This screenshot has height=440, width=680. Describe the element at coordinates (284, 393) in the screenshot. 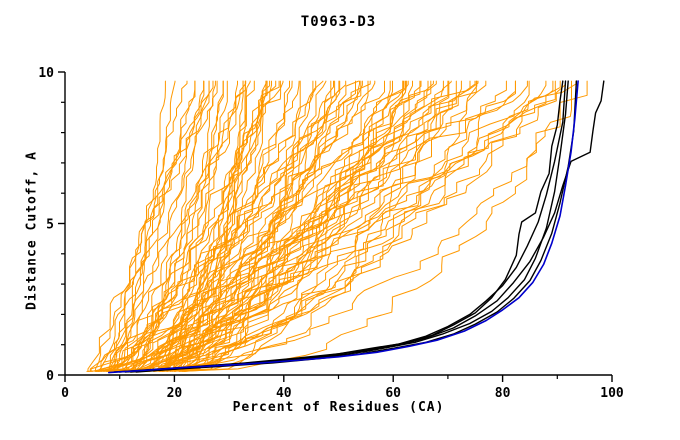

I see `x-tick-label: 40` at that location.